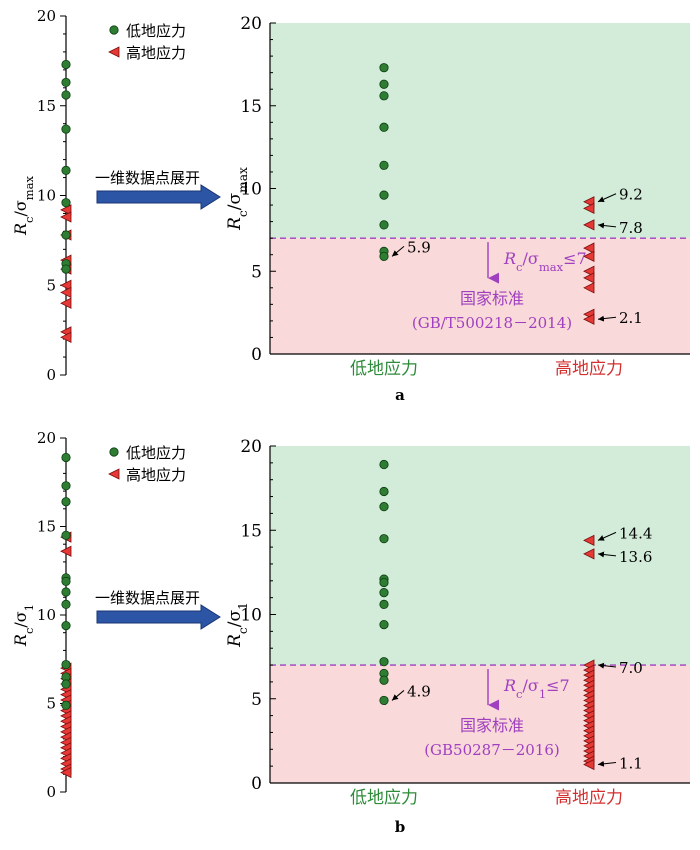 This screenshot has height=850, width=700. Describe the element at coordinates (156, 475) in the screenshot. I see `legend-high-label: 高地应力` at that location.